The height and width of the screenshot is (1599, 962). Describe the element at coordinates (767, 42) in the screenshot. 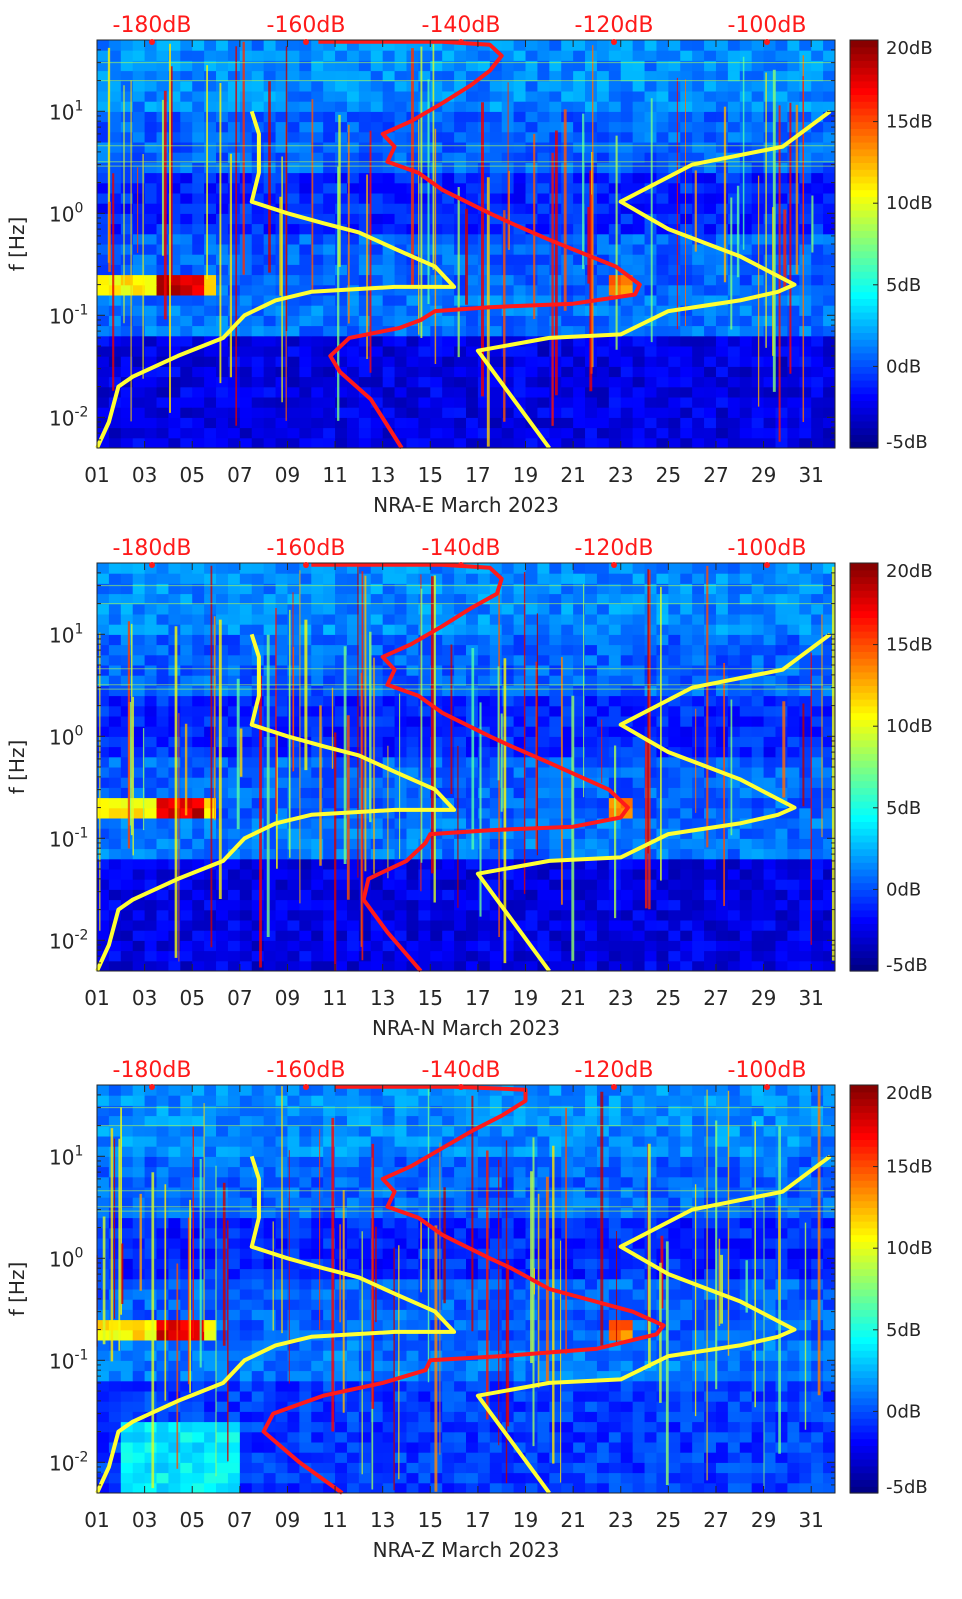

I see `top-db-marker` at that location.